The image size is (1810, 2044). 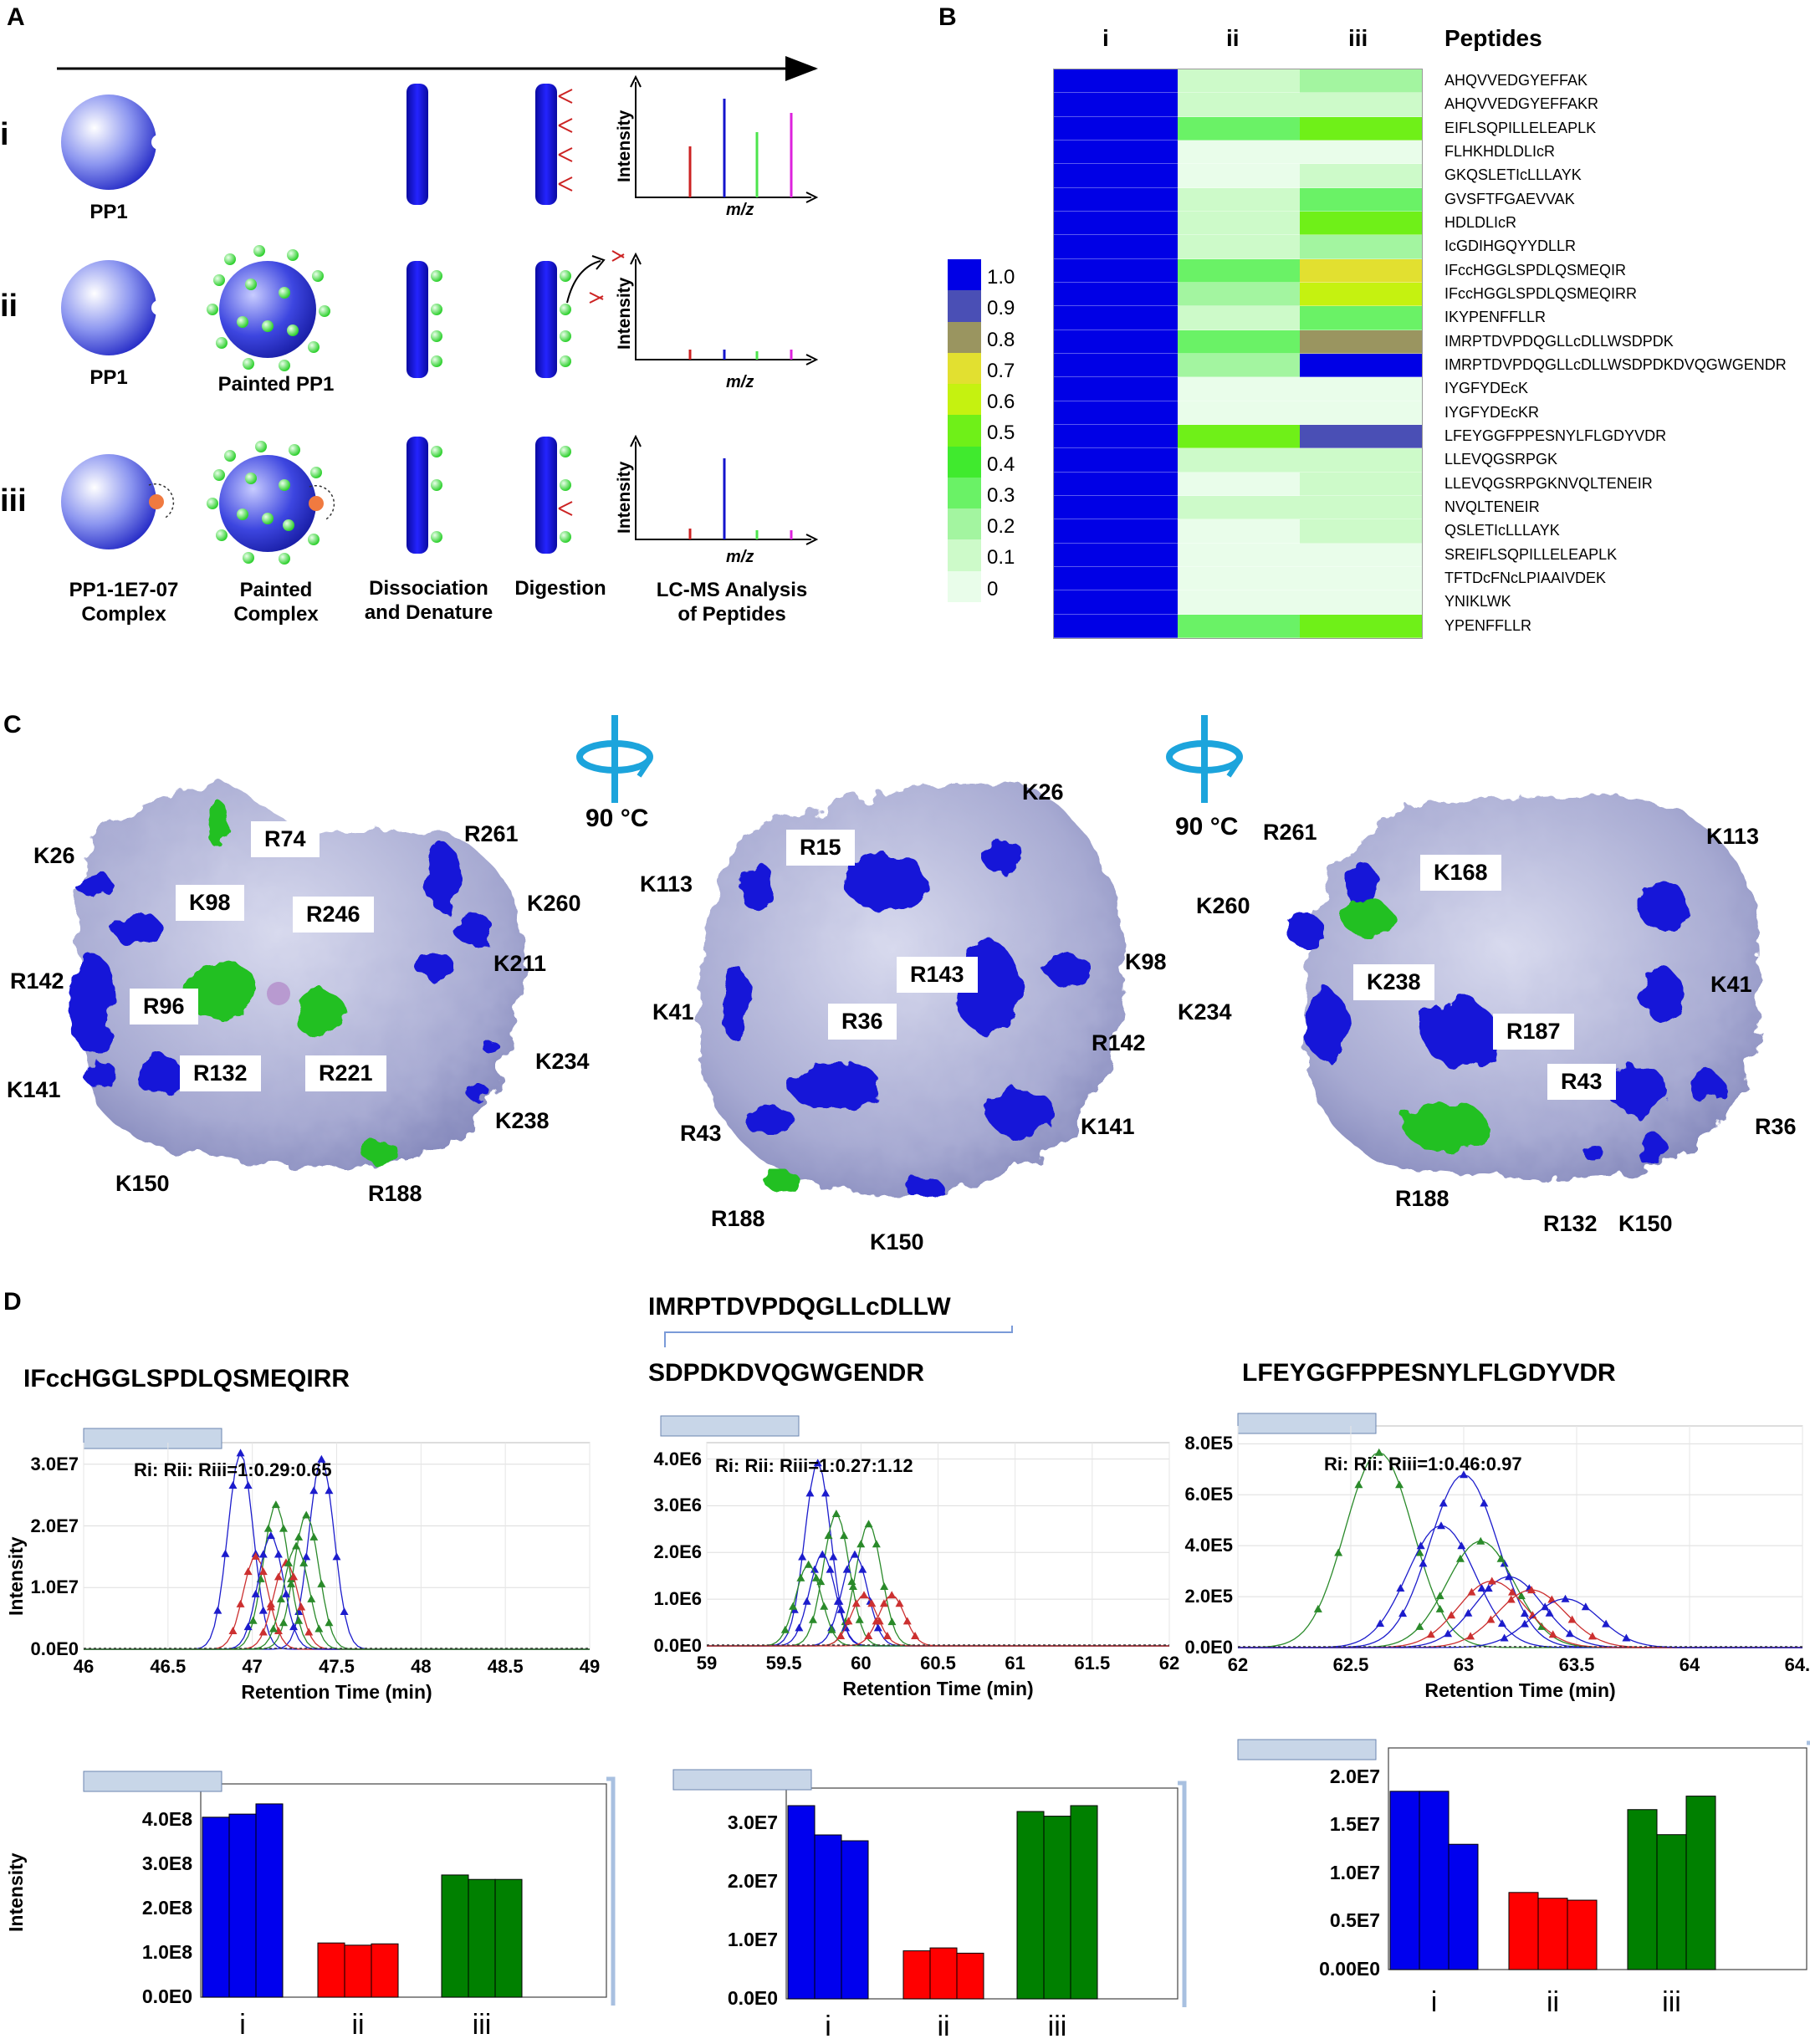 What do you see at coordinates (1434, 2002) in the screenshot?
I see `bar-category-label: i` at bounding box center [1434, 2002].